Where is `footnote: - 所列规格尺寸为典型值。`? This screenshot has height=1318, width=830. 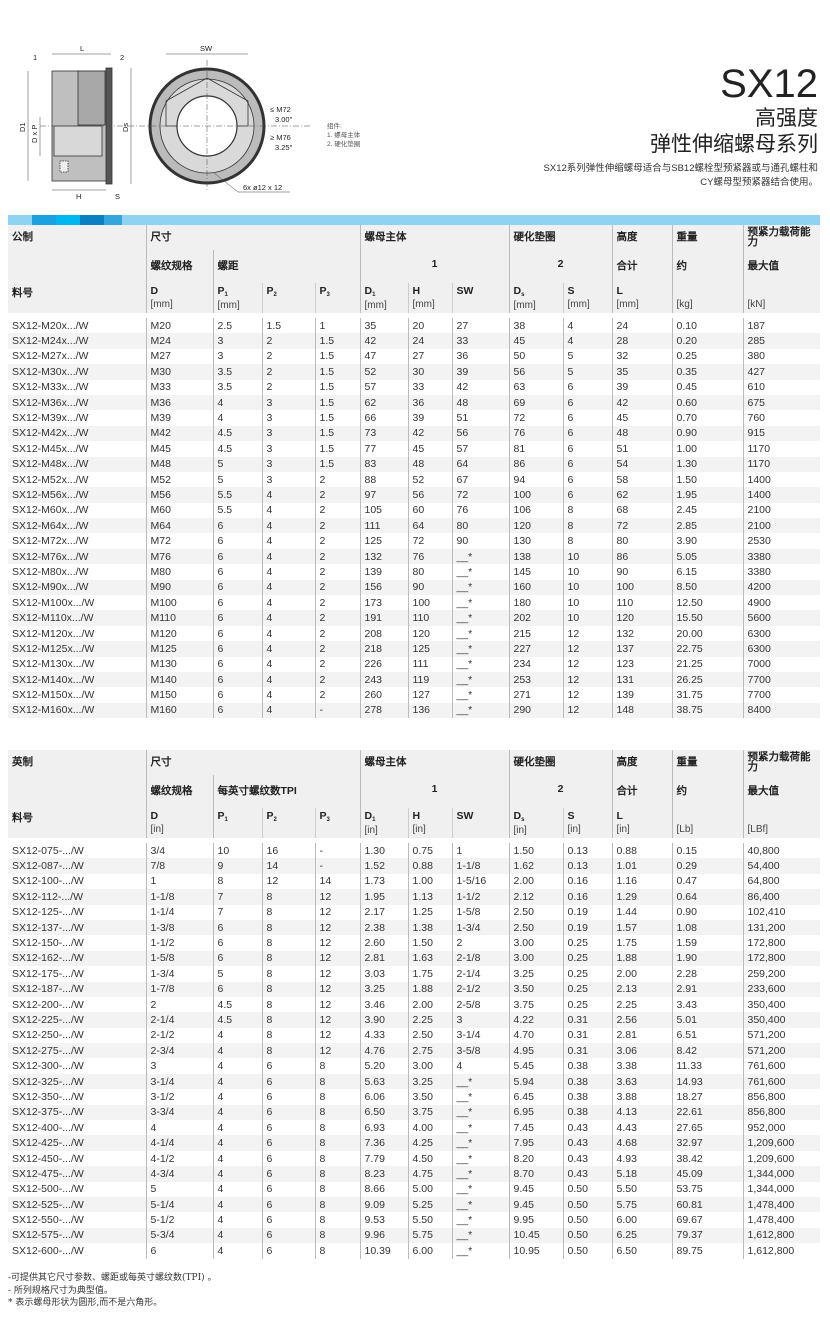
footnote: - 所列规格尺寸为典型值。 is located at coordinates (60, 1290).